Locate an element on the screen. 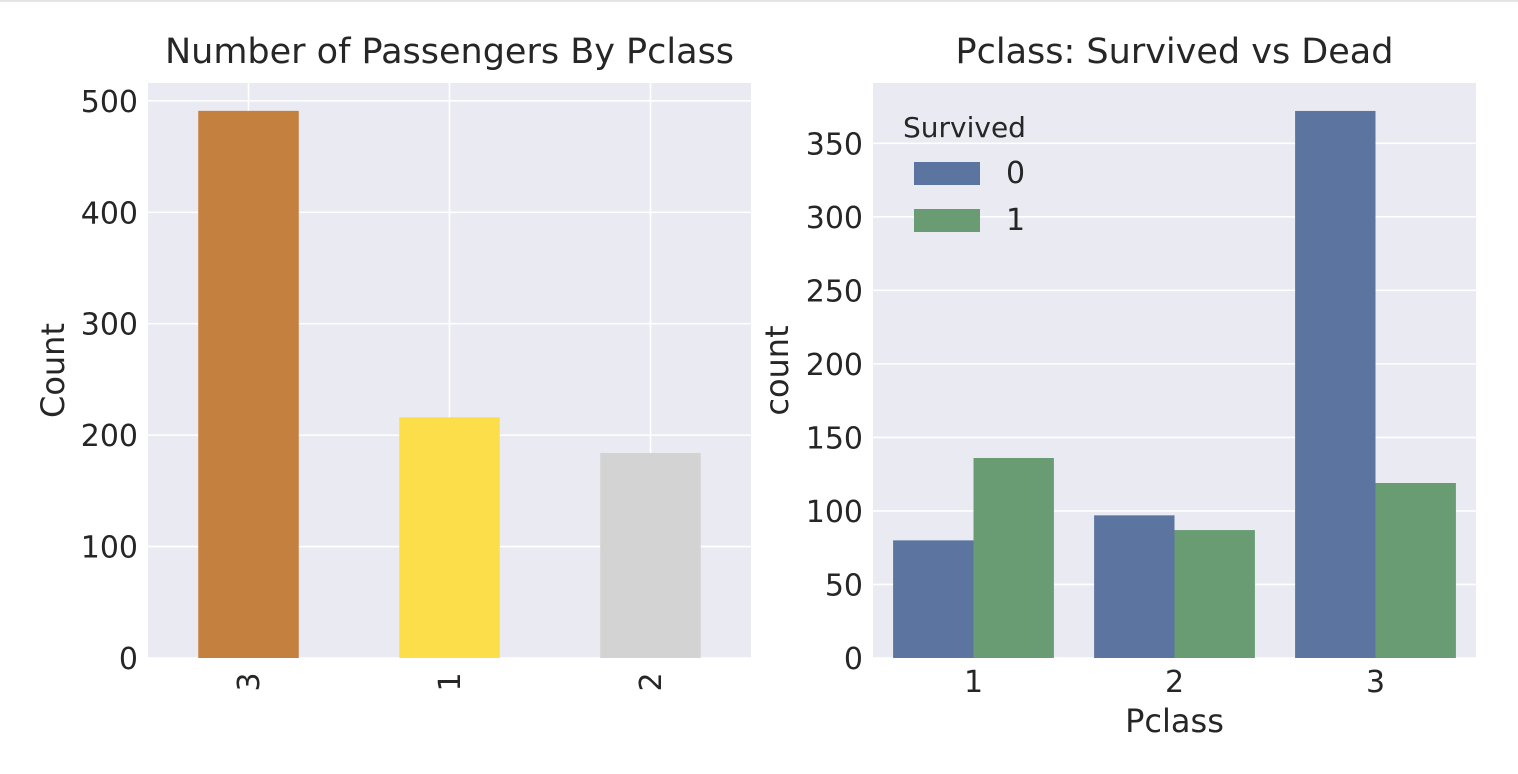  y-tick-label: 150 is located at coordinates (834, 438).